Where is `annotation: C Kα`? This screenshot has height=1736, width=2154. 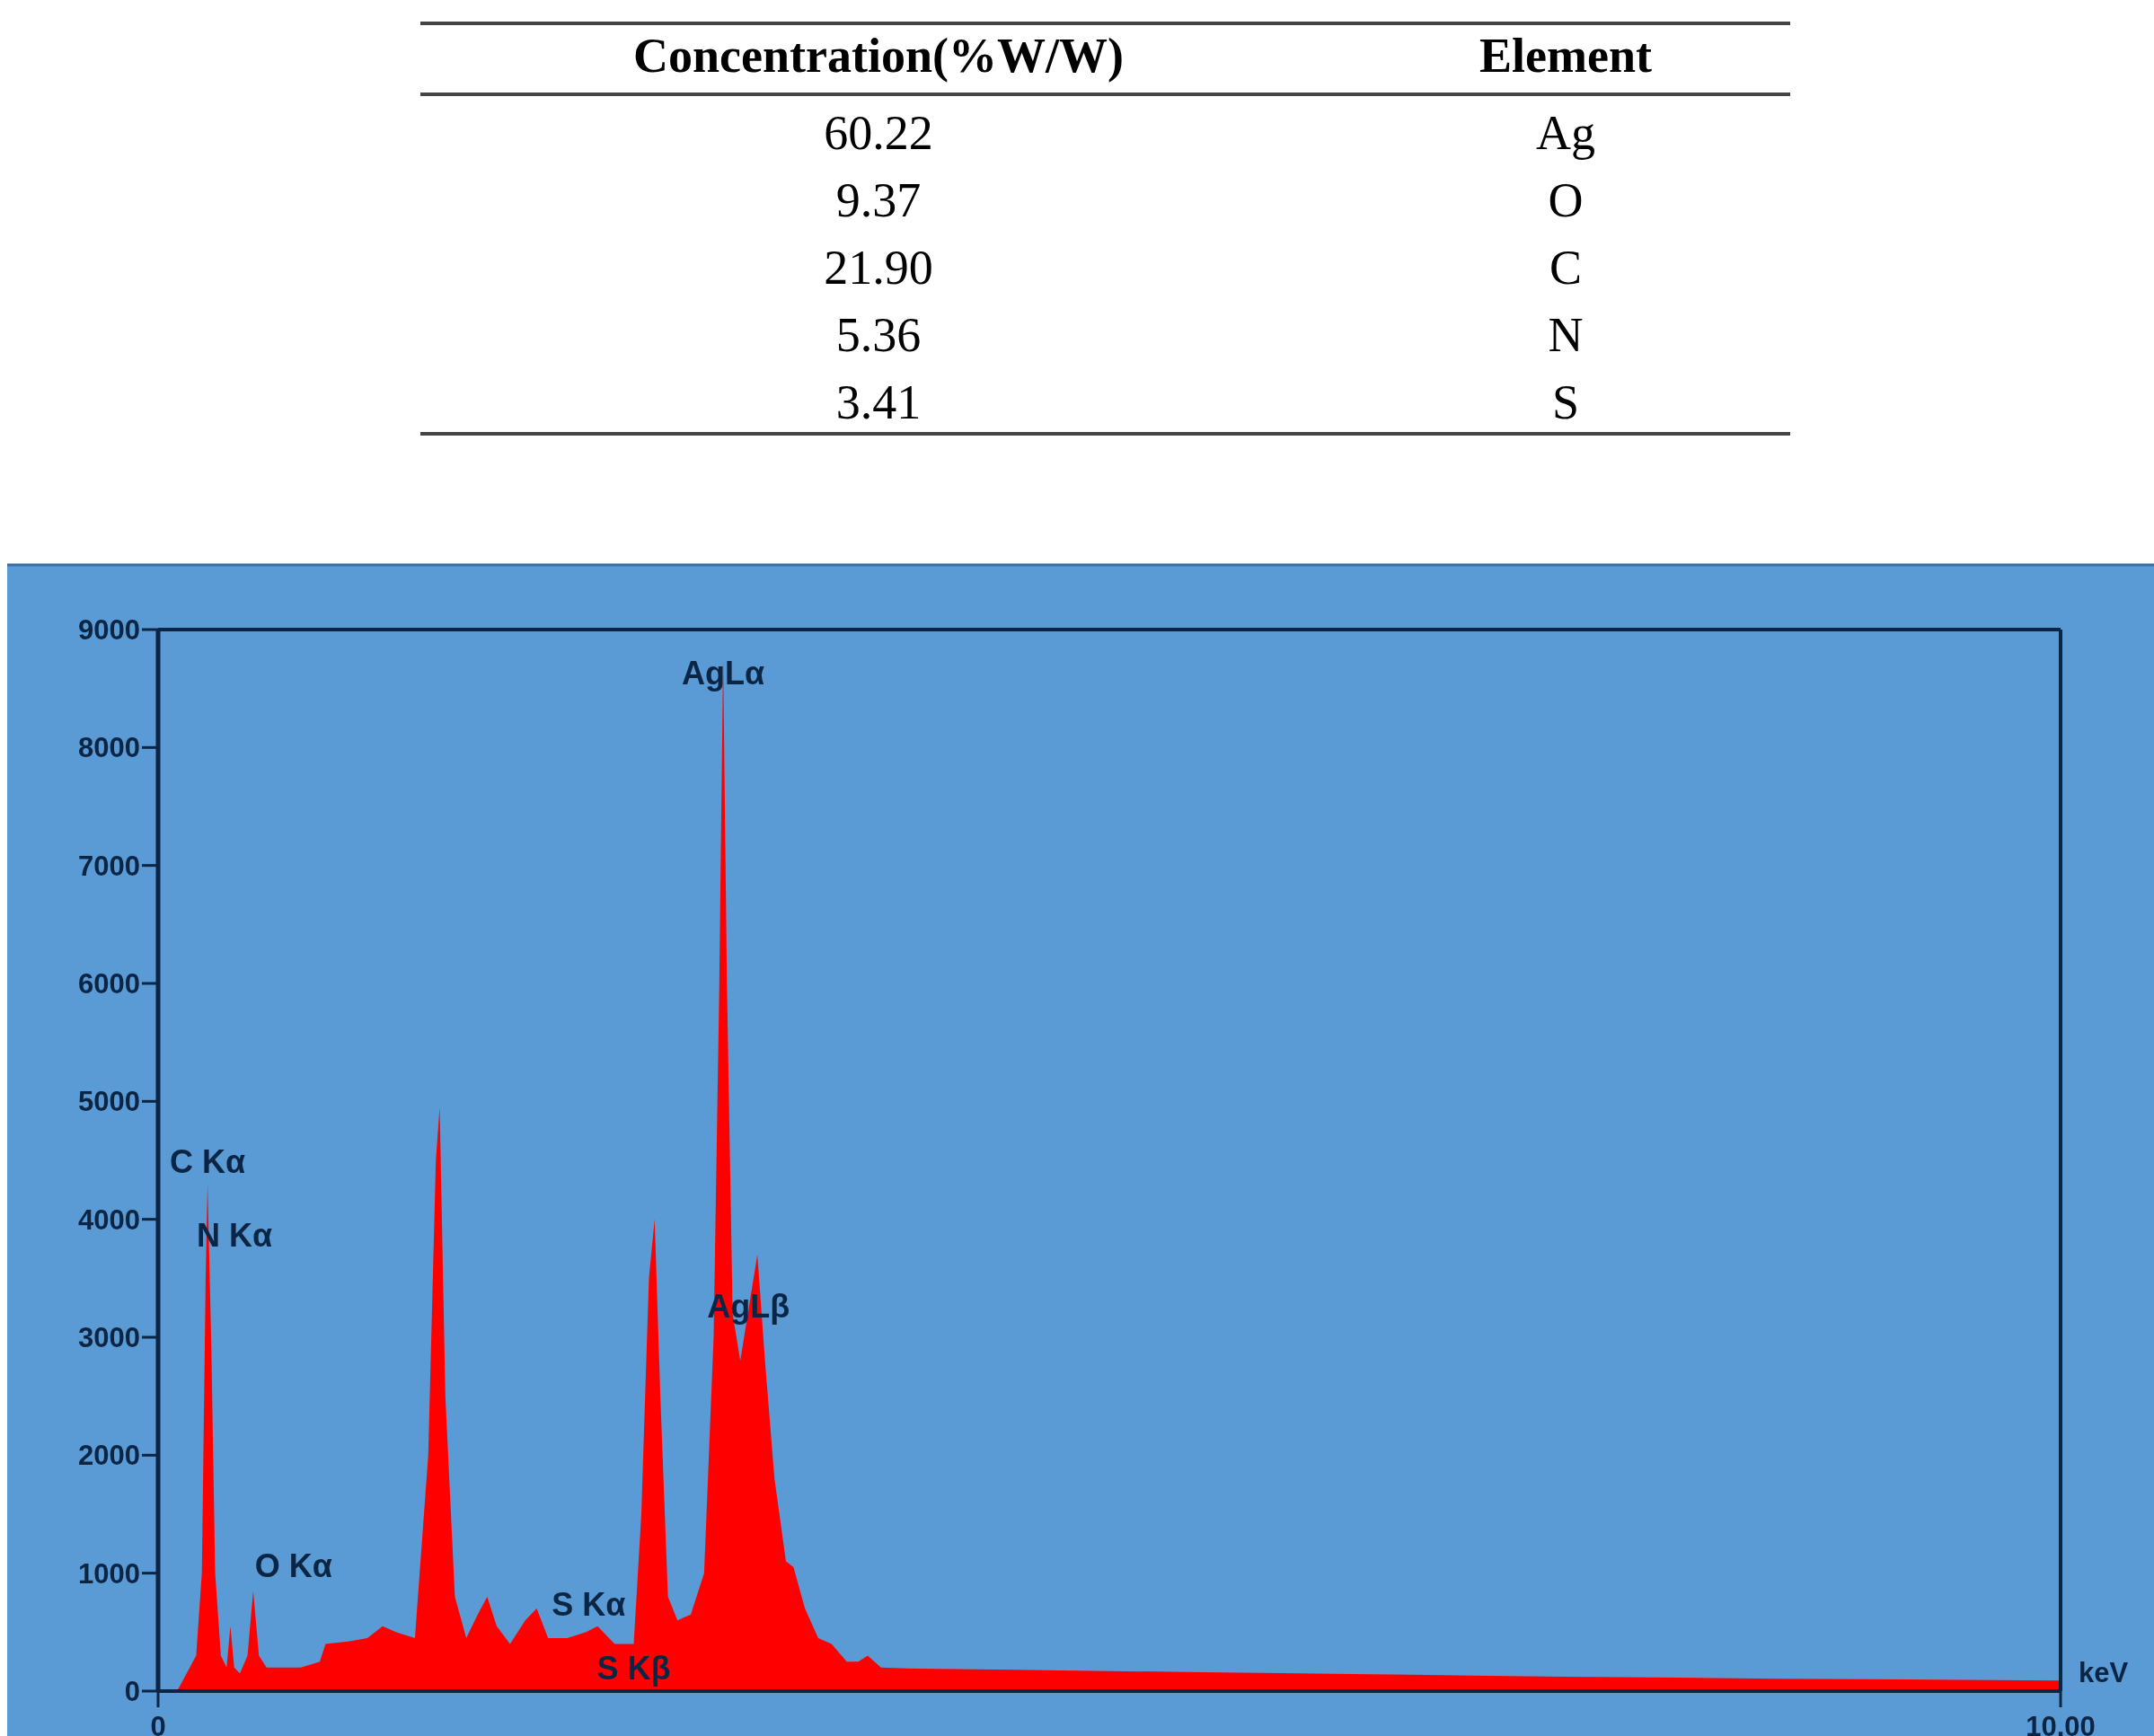 annotation: C Kα is located at coordinates (208, 1162).